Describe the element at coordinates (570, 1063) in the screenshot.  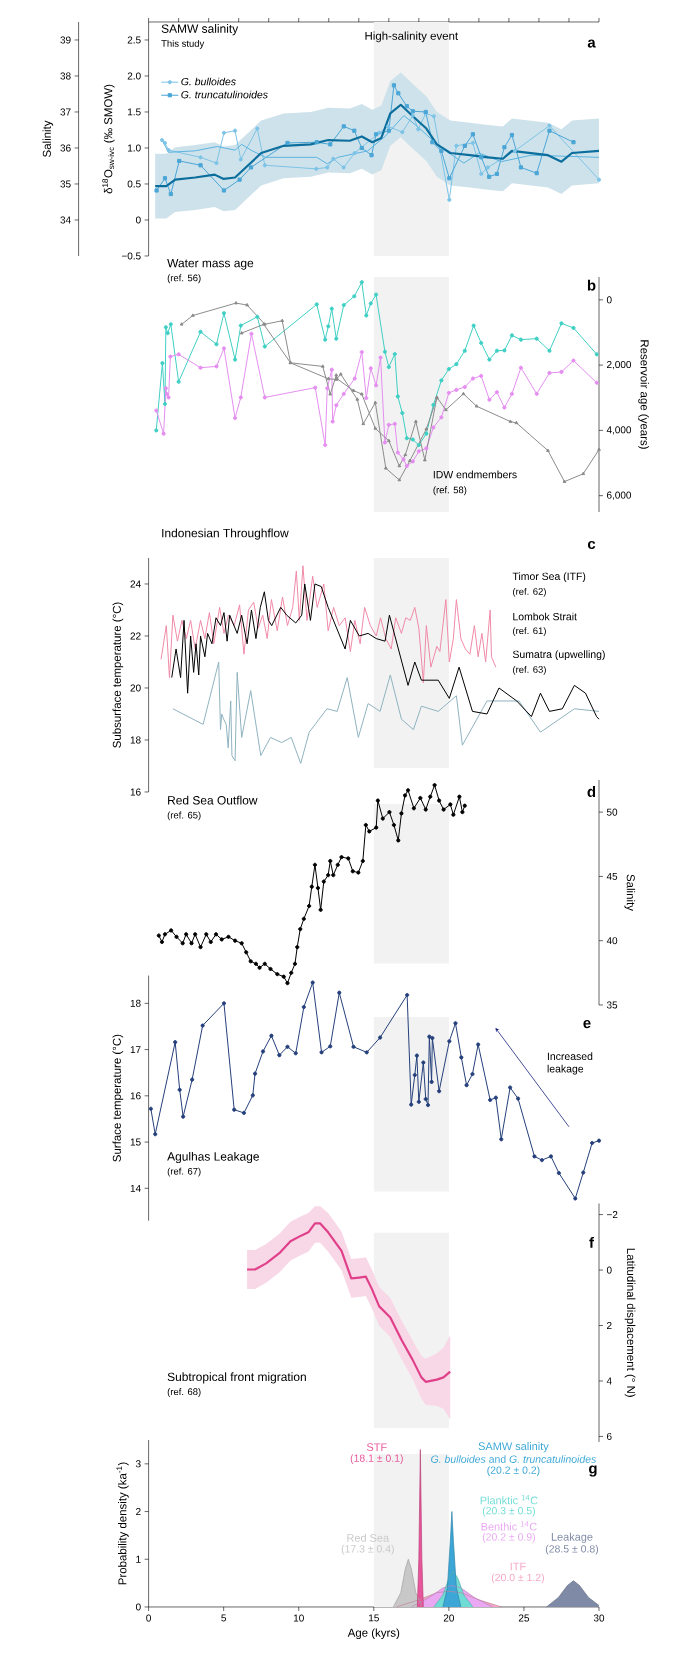
I see `annotation: Increased leakage` at that location.